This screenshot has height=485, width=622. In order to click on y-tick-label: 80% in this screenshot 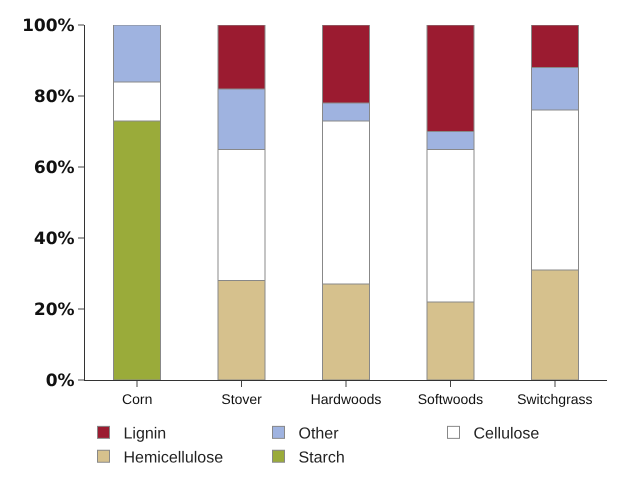, I will do `click(54, 96)`.